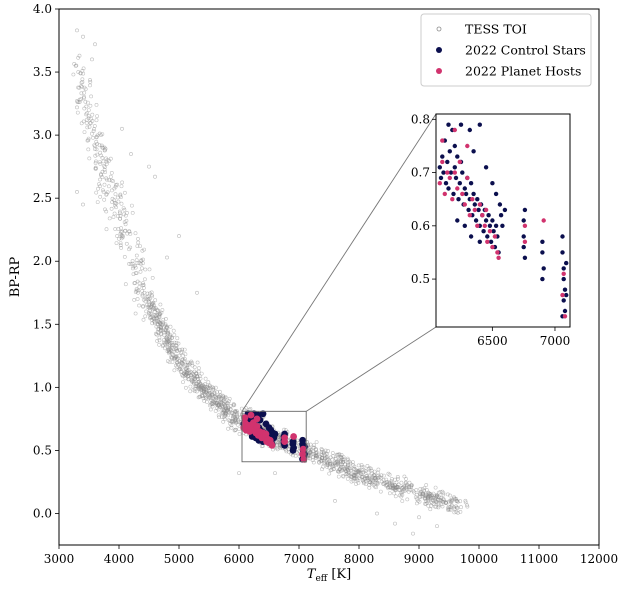  What do you see at coordinates (312, 574) in the screenshot?
I see `x-axis-label-main: T` at bounding box center [312, 574].